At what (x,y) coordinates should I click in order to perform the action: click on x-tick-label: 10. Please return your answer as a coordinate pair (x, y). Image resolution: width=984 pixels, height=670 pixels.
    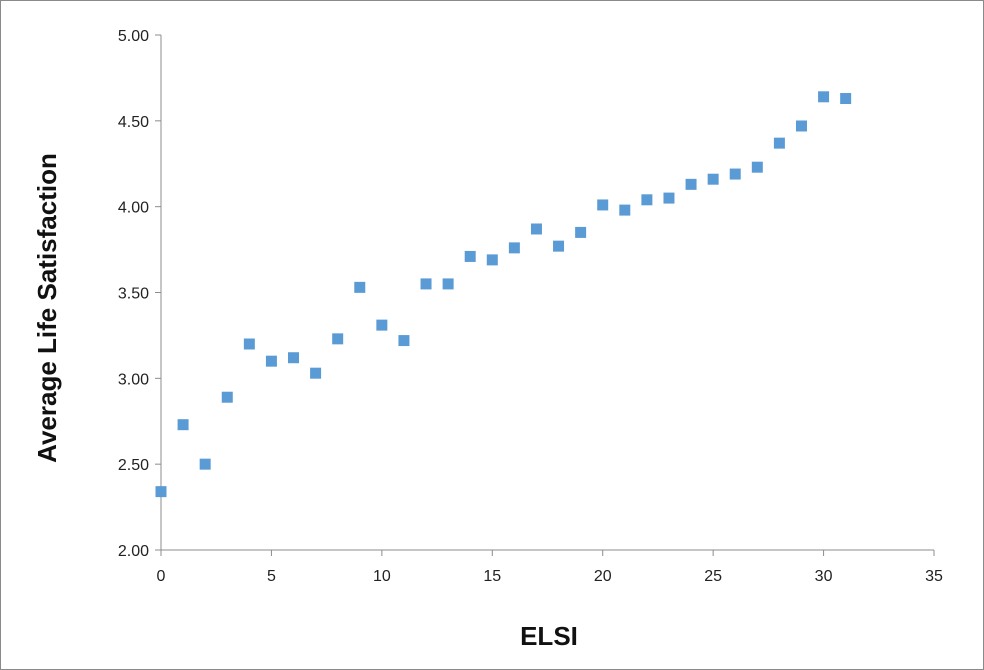
    Looking at the image, I should click on (382, 576).